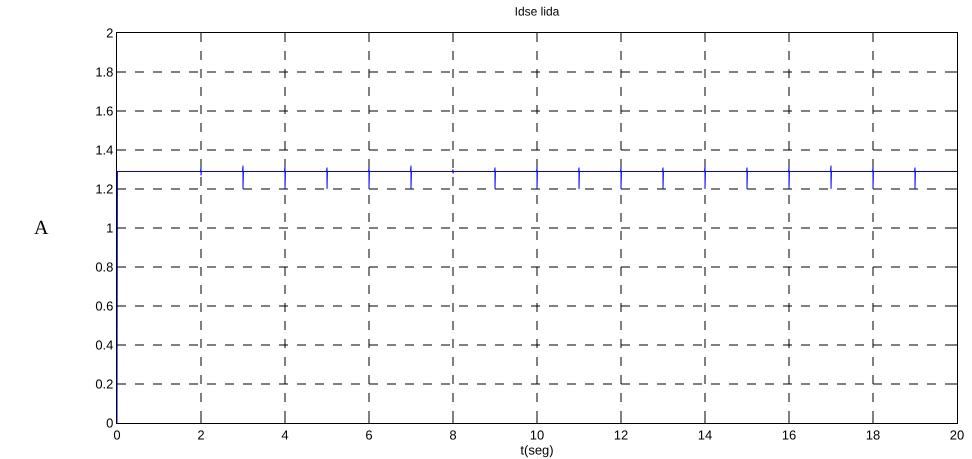  What do you see at coordinates (104, 111) in the screenshot?
I see `y-tick-label: 1.6` at bounding box center [104, 111].